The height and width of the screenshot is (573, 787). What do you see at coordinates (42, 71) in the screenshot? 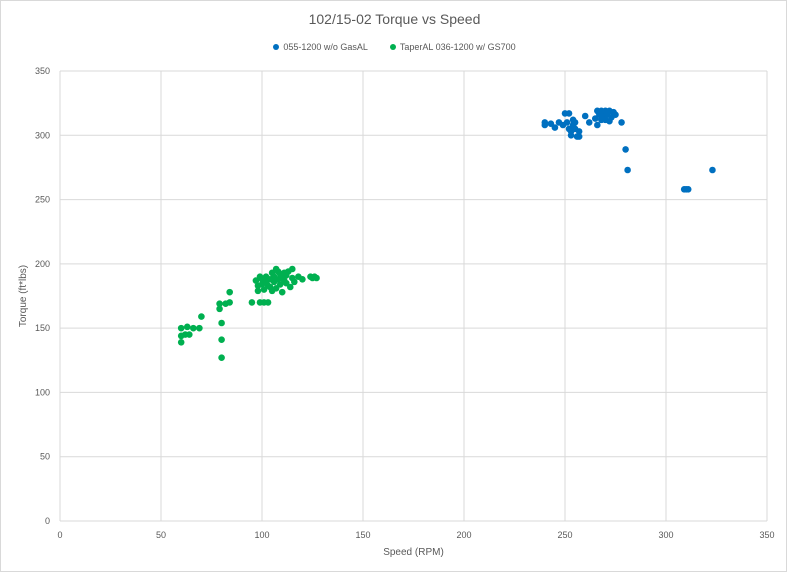
I see `y-tick-label-7: 350` at bounding box center [42, 71].